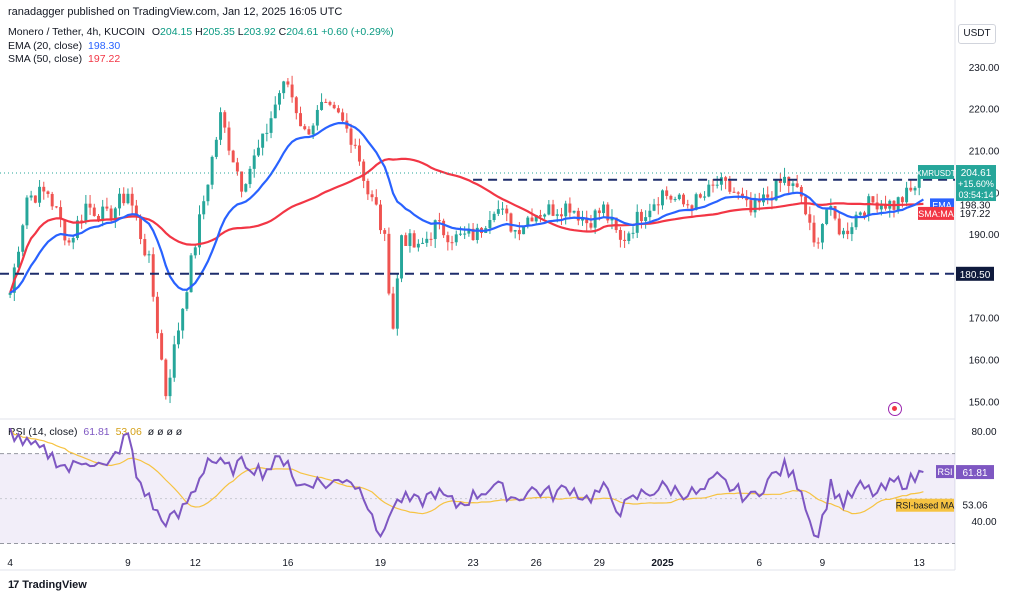 The width and height of the screenshot is (1013, 600). What do you see at coordinates (984, 151) in the screenshot?
I see `price-tick-label: 210.00` at bounding box center [984, 151].